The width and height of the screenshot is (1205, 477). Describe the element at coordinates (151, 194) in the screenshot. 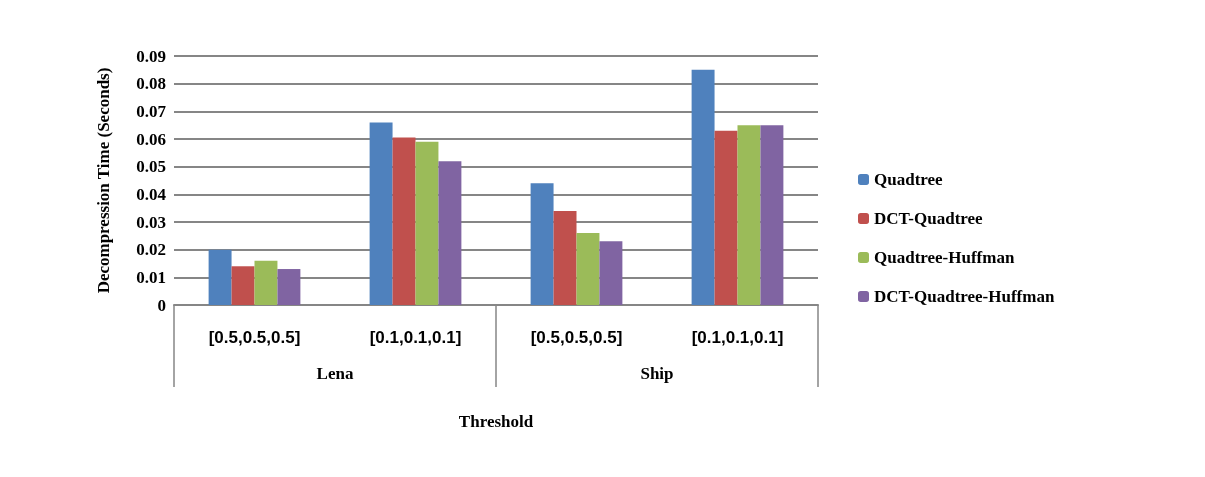

I see `y-tick-label: 0.04` at that location.